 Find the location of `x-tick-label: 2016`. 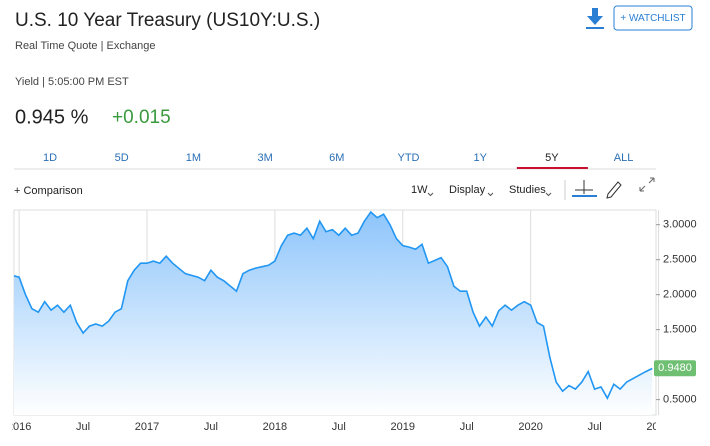

x-tick-label: 2016 is located at coordinates (19, 427).